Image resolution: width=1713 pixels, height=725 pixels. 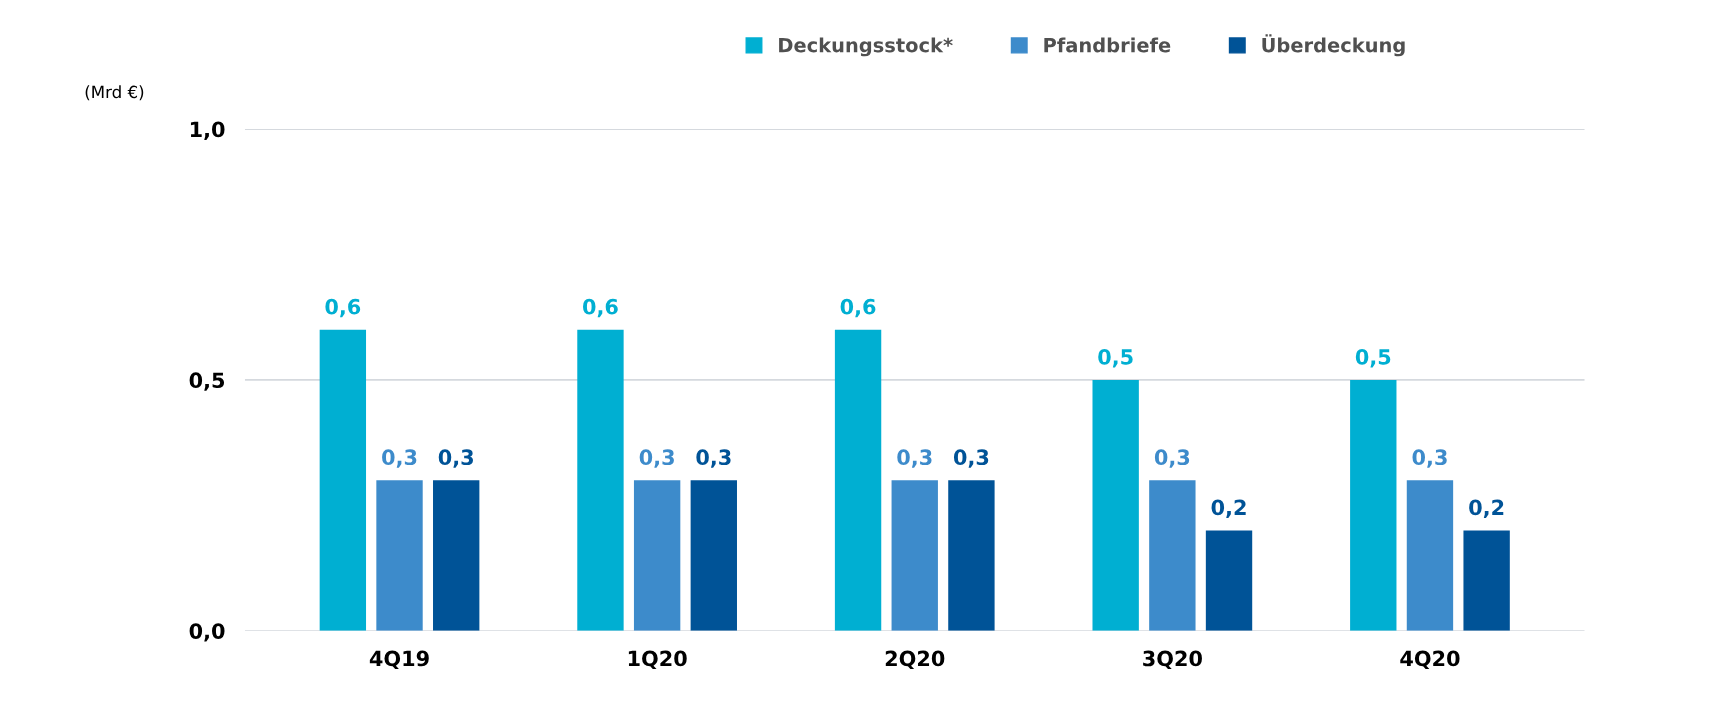 I want to click on x-tick-label: 1Q20, so click(x=657, y=660).